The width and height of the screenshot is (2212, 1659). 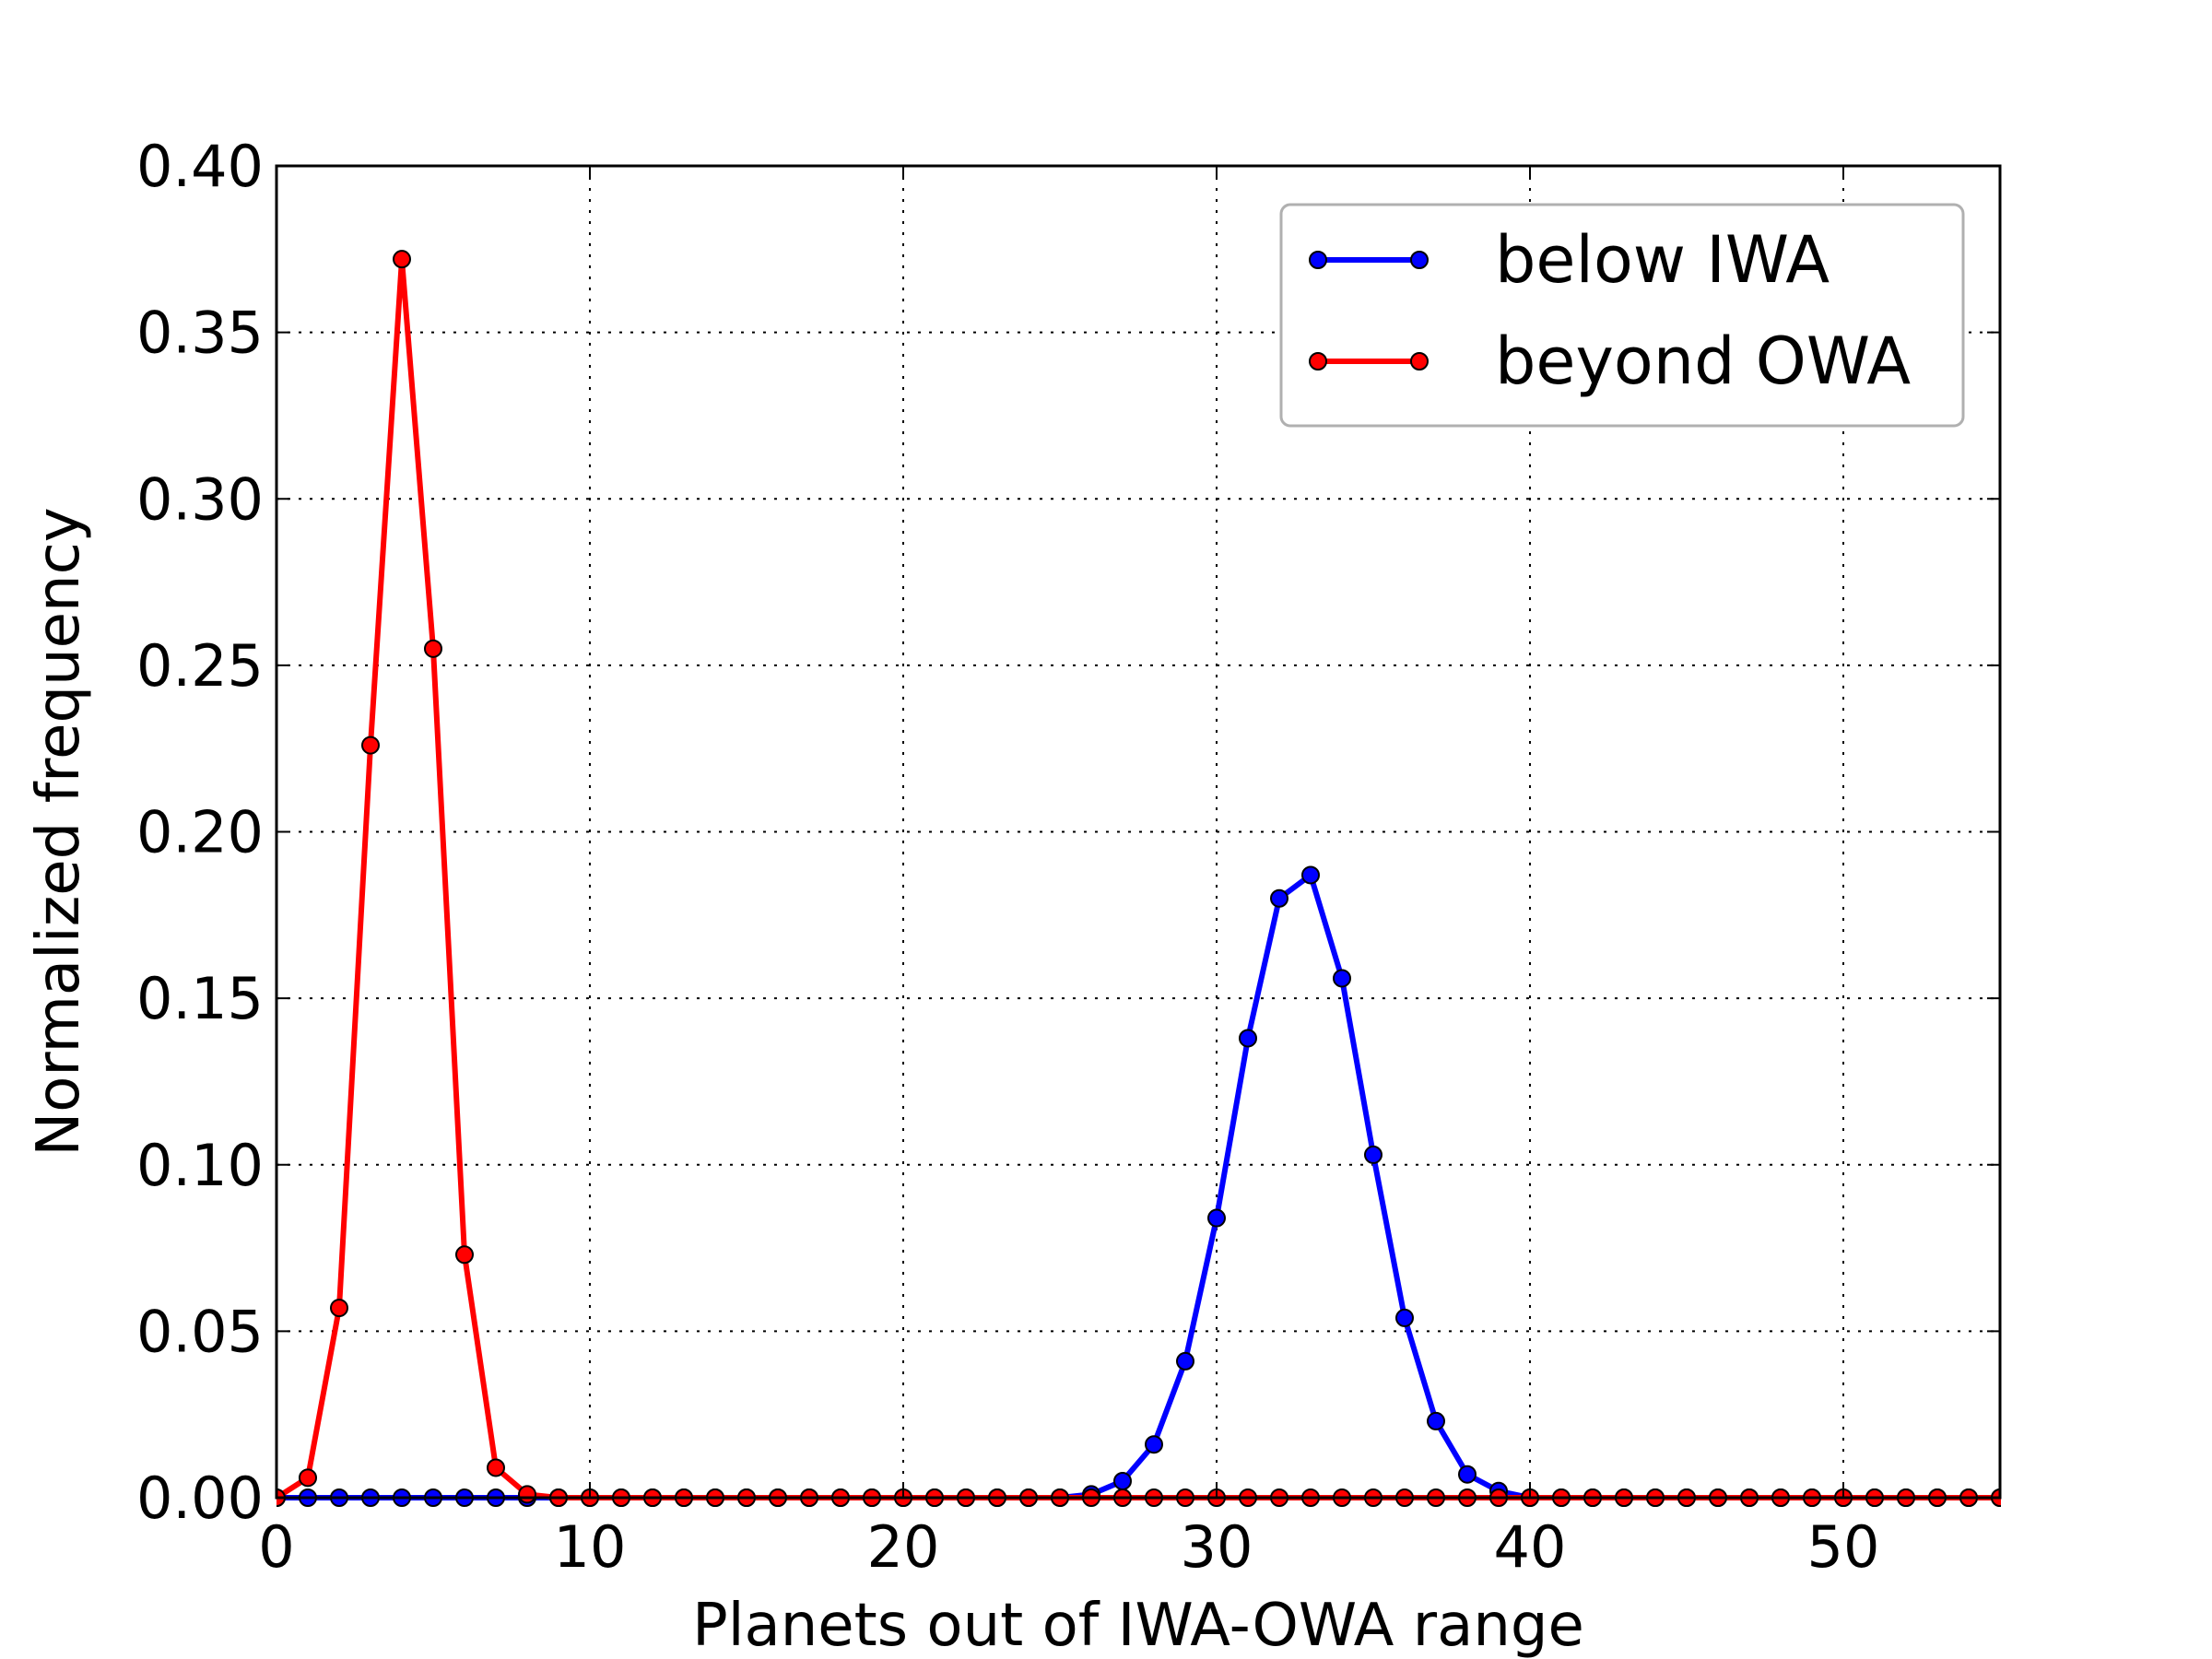 I want to click on x-tick-label: 50, so click(x=1843, y=1547).